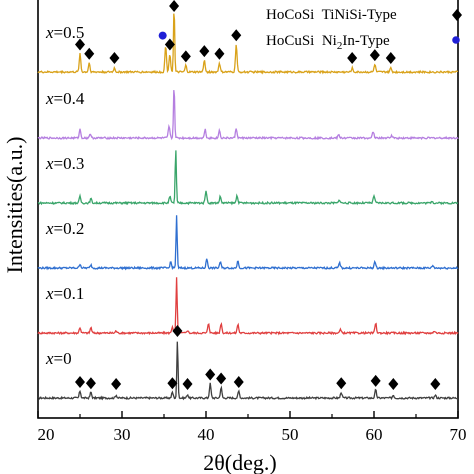 The height and width of the screenshot is (474, 474). What do you see at coordinates (458, 434) in the screenshot?
I see `x-tick-label: 70` at bounding box center [458, 434].